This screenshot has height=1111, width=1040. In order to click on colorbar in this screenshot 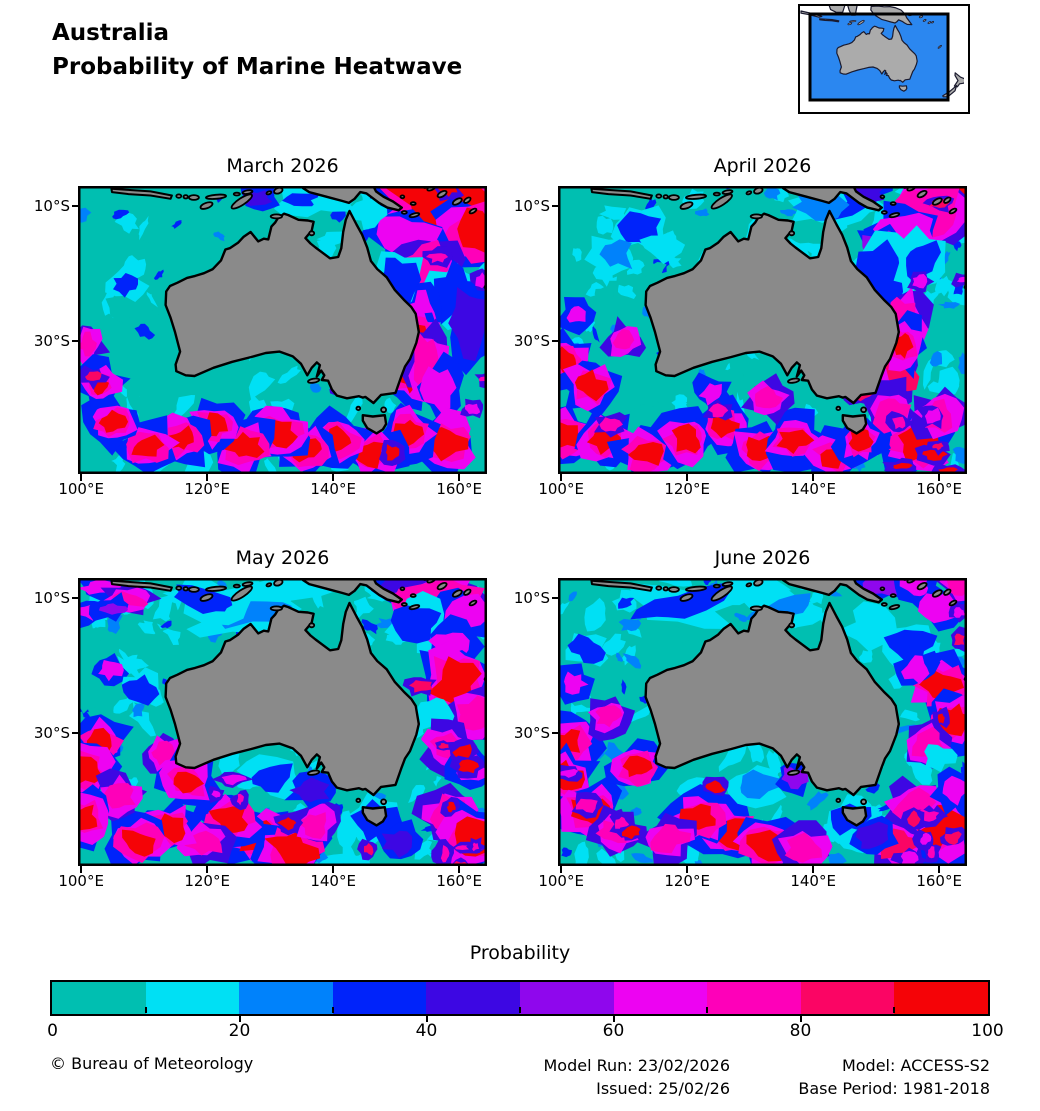, I will do `click(520, 998)`.